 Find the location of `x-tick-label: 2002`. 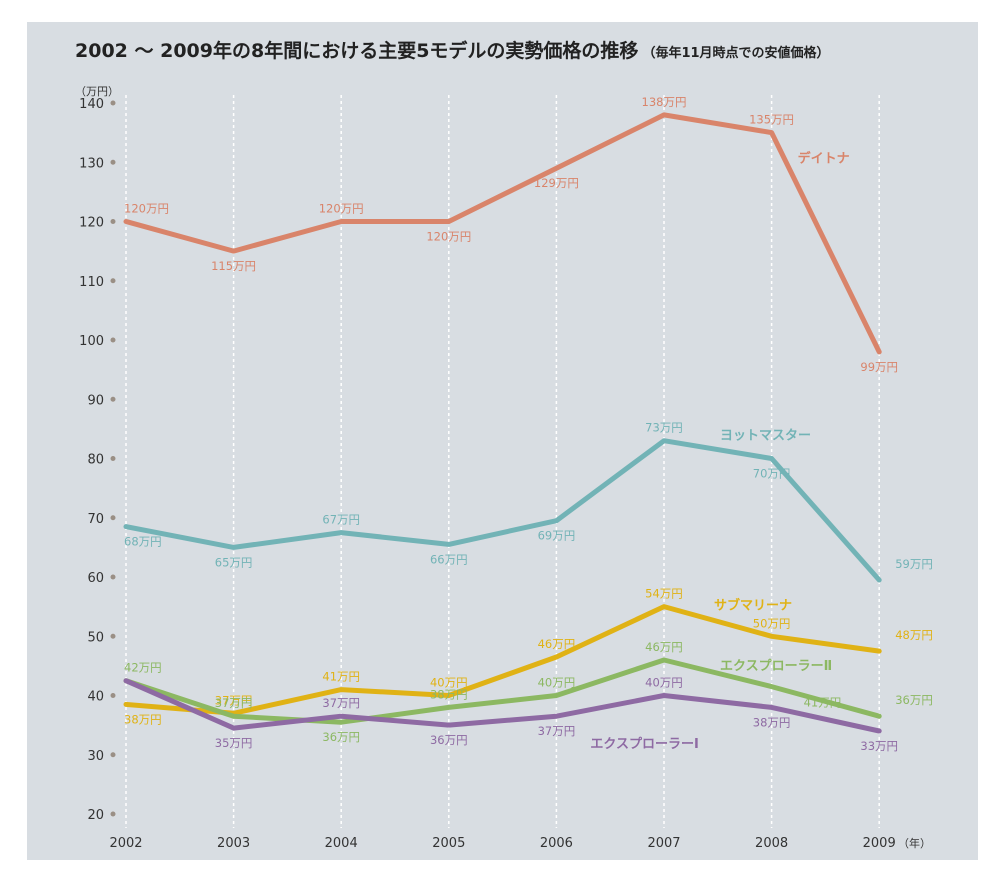

x-tick-label: 2002 is located at coordinates (125, 843).